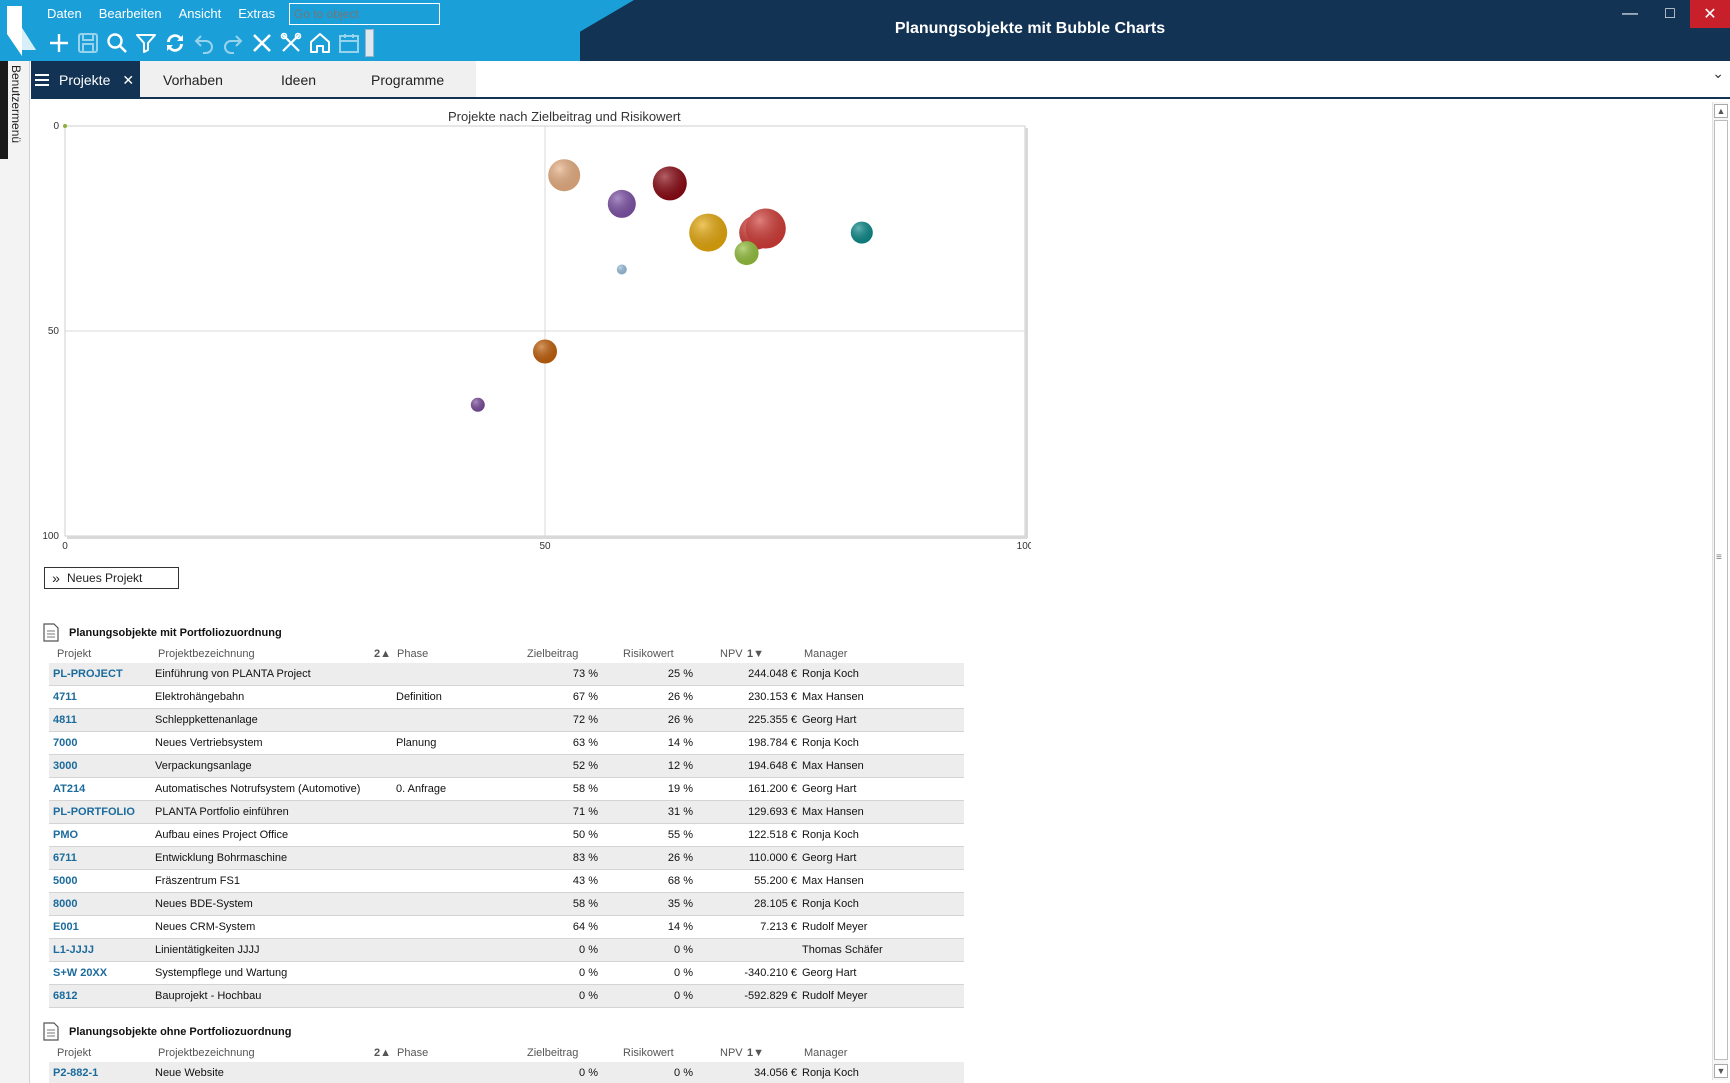  I want to click on cell-zielbeitrag: 73 %, so click(585, 674).